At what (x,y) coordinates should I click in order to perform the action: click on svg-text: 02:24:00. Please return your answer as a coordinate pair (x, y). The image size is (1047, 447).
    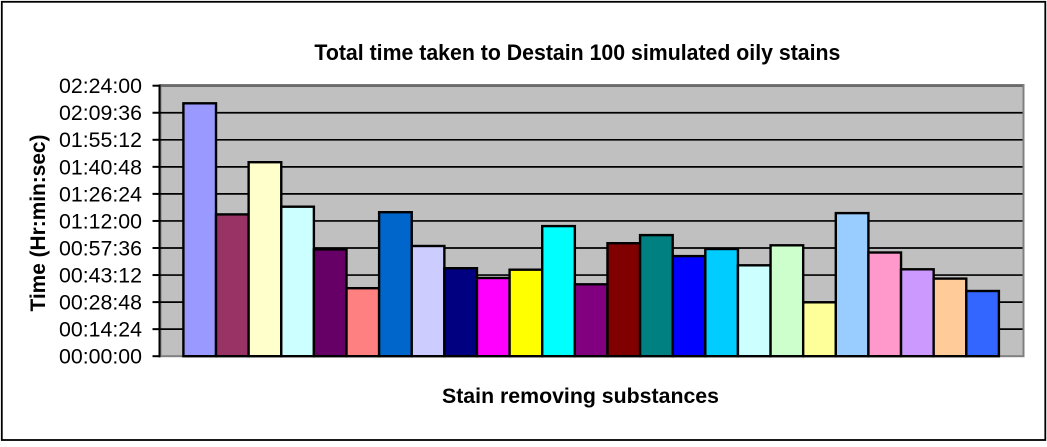
    Looking at the image, I should click on (100, 86).